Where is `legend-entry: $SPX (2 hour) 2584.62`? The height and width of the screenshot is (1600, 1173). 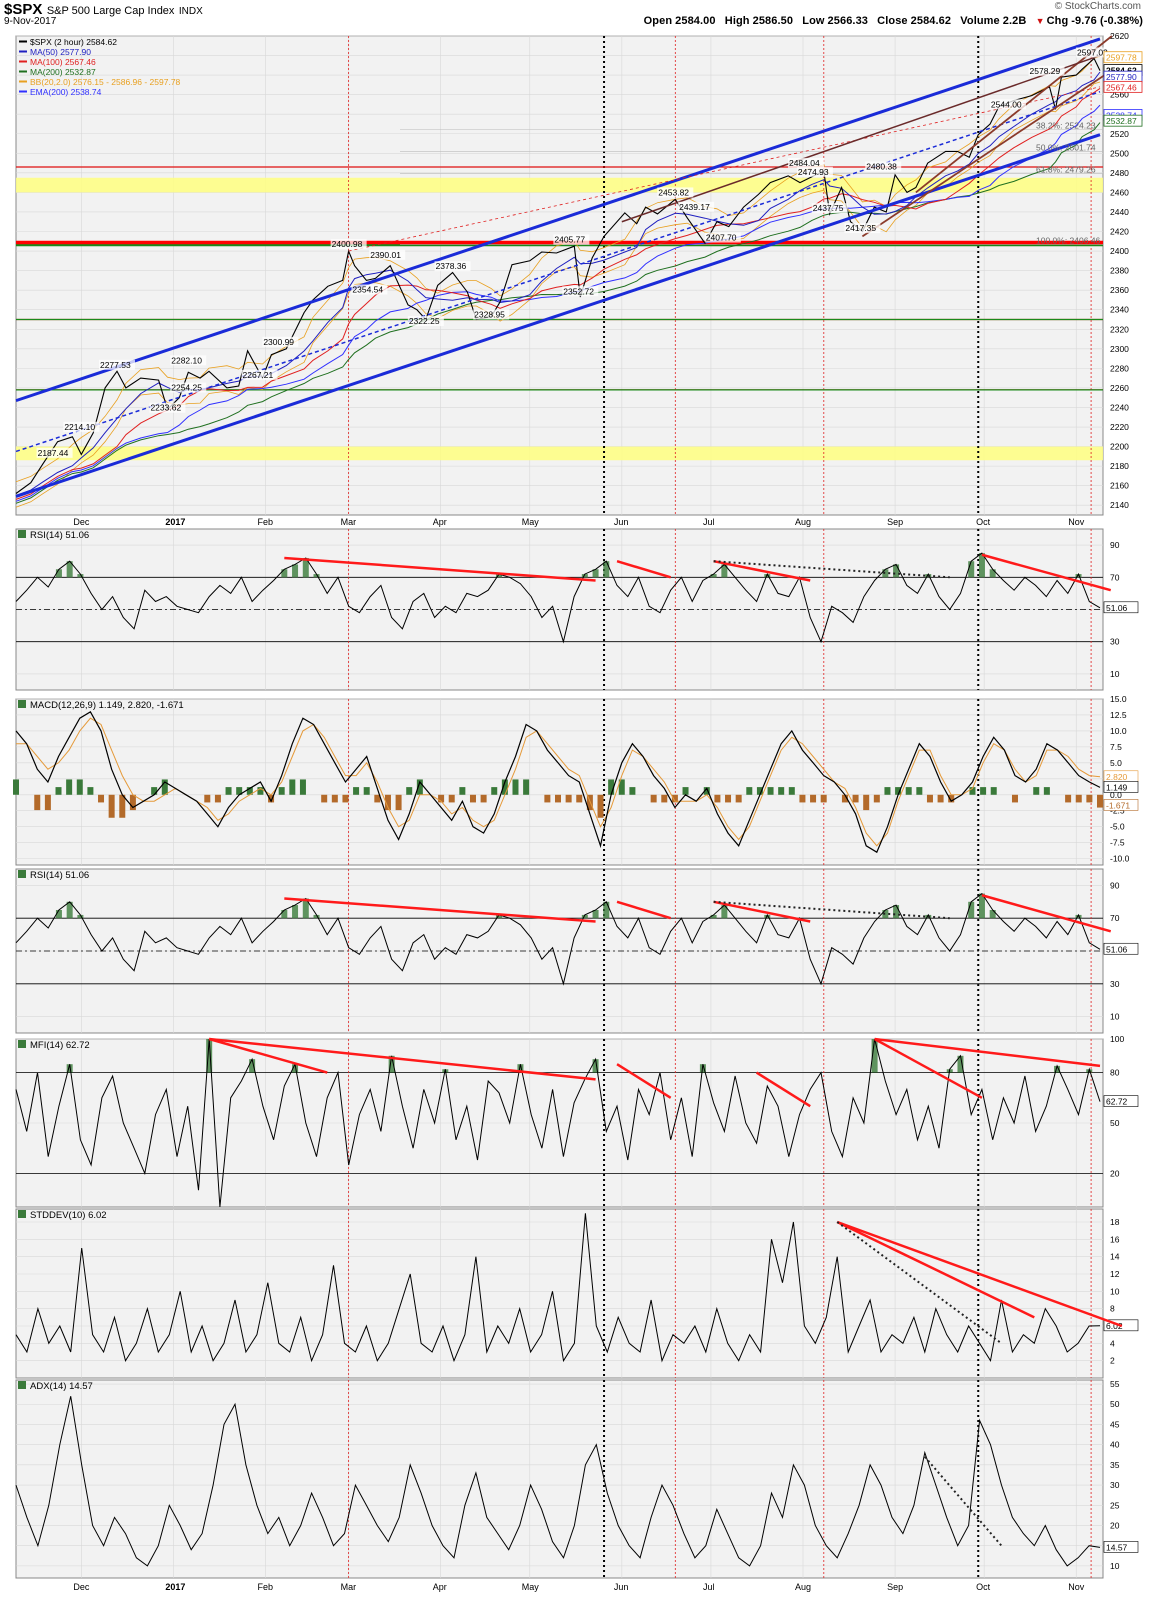 legend-entry: $SPX (2 hour) 2584.62 is located at coordinates (73, 42).